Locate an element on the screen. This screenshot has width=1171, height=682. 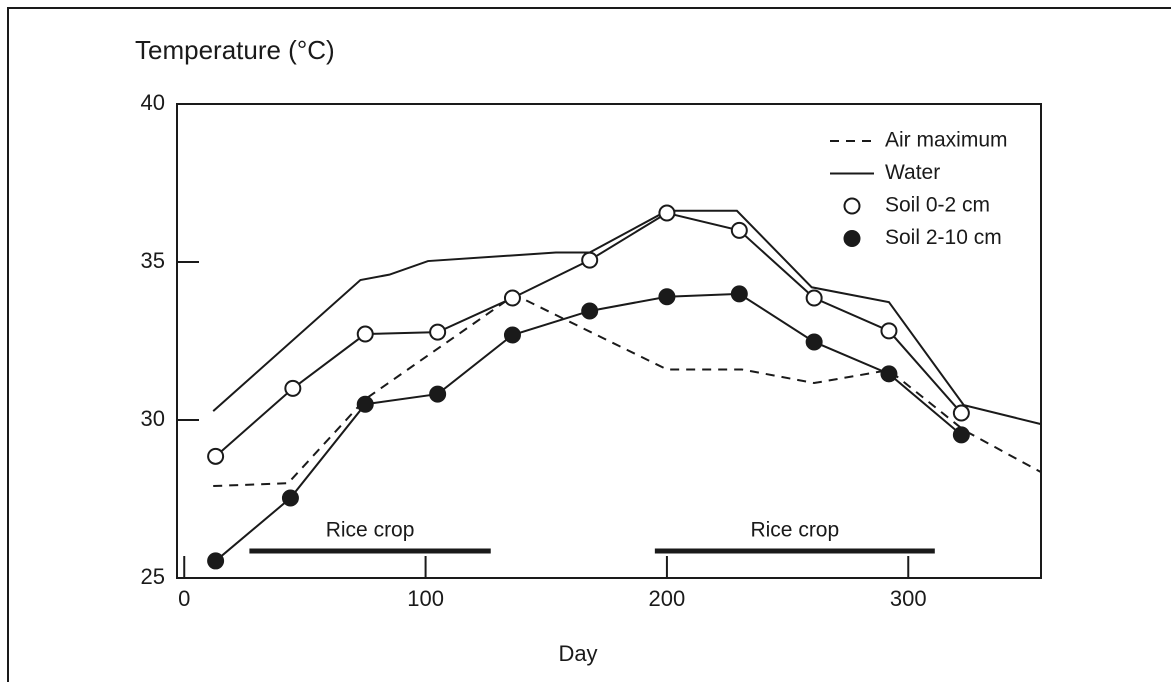
y-tick-label: 25 is located at coordinates (153, 576).